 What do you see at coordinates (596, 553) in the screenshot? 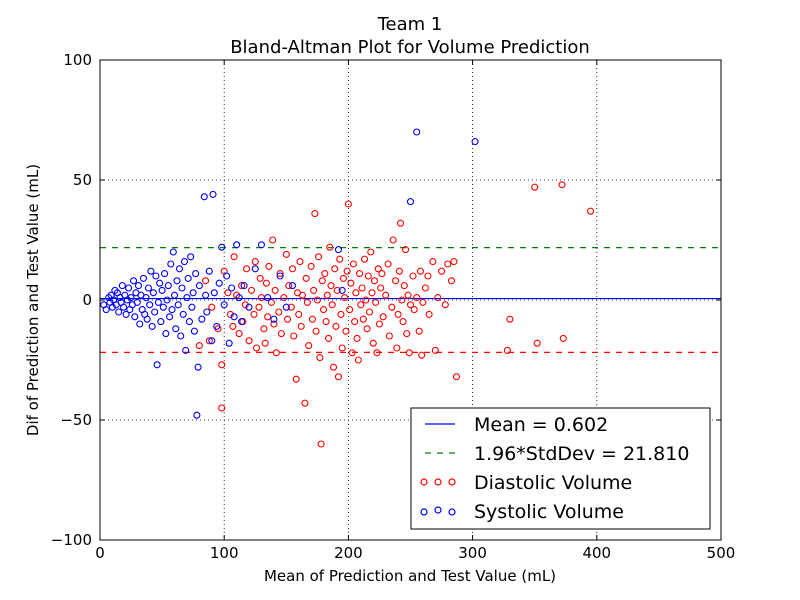
I see `x-tick-label: 400` at bounding box center [596, 553].